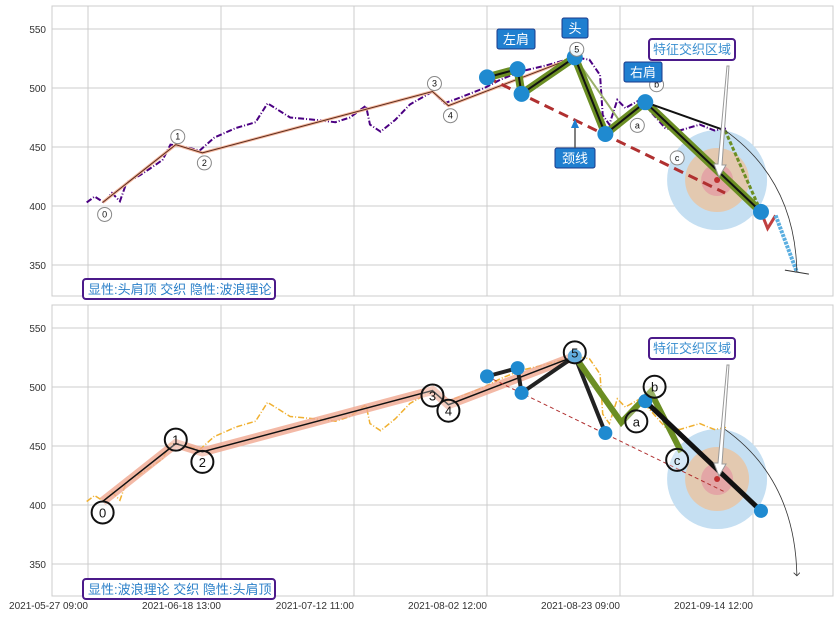  I want to click on callout-neckline: 颈线, so click(575, 158).